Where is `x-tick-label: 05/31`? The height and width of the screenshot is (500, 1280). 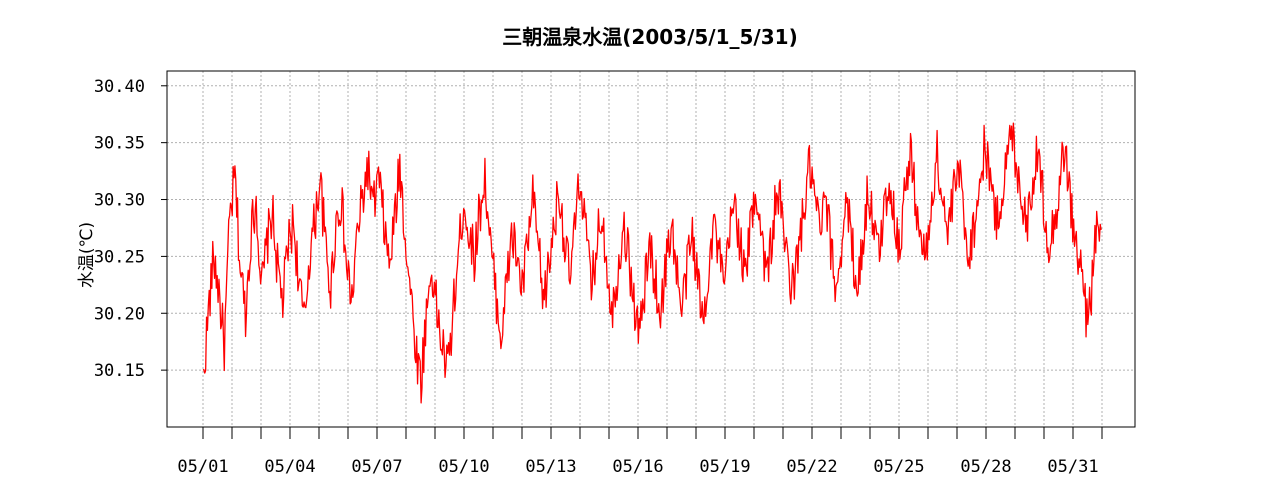
x-tick-label: 05/31 is located at coordinates (1072, 467).